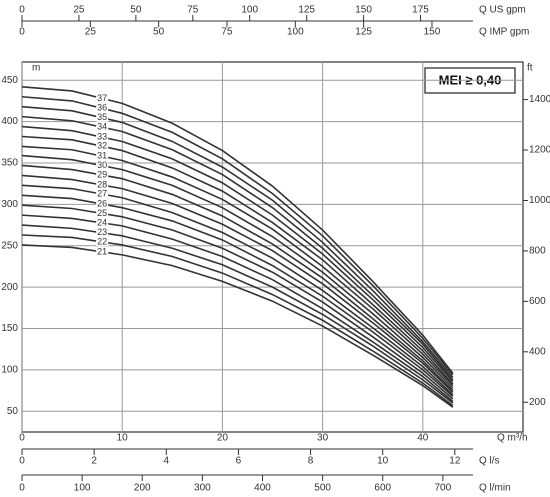  What do you see at coordinates (202, 488) in the screenshot?
I see `extra-axis-tick-label: 300` at bounding box center [202, 488].